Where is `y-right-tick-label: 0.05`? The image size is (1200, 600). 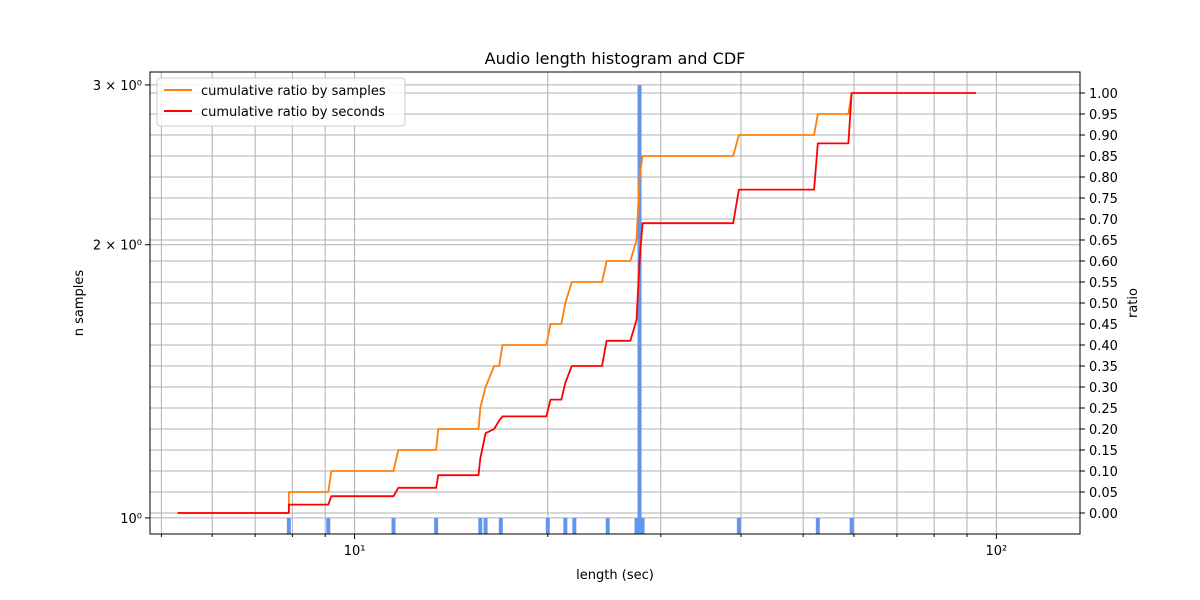 y-right-tick-label: 0.05 is located at coordinates (1103, 493).